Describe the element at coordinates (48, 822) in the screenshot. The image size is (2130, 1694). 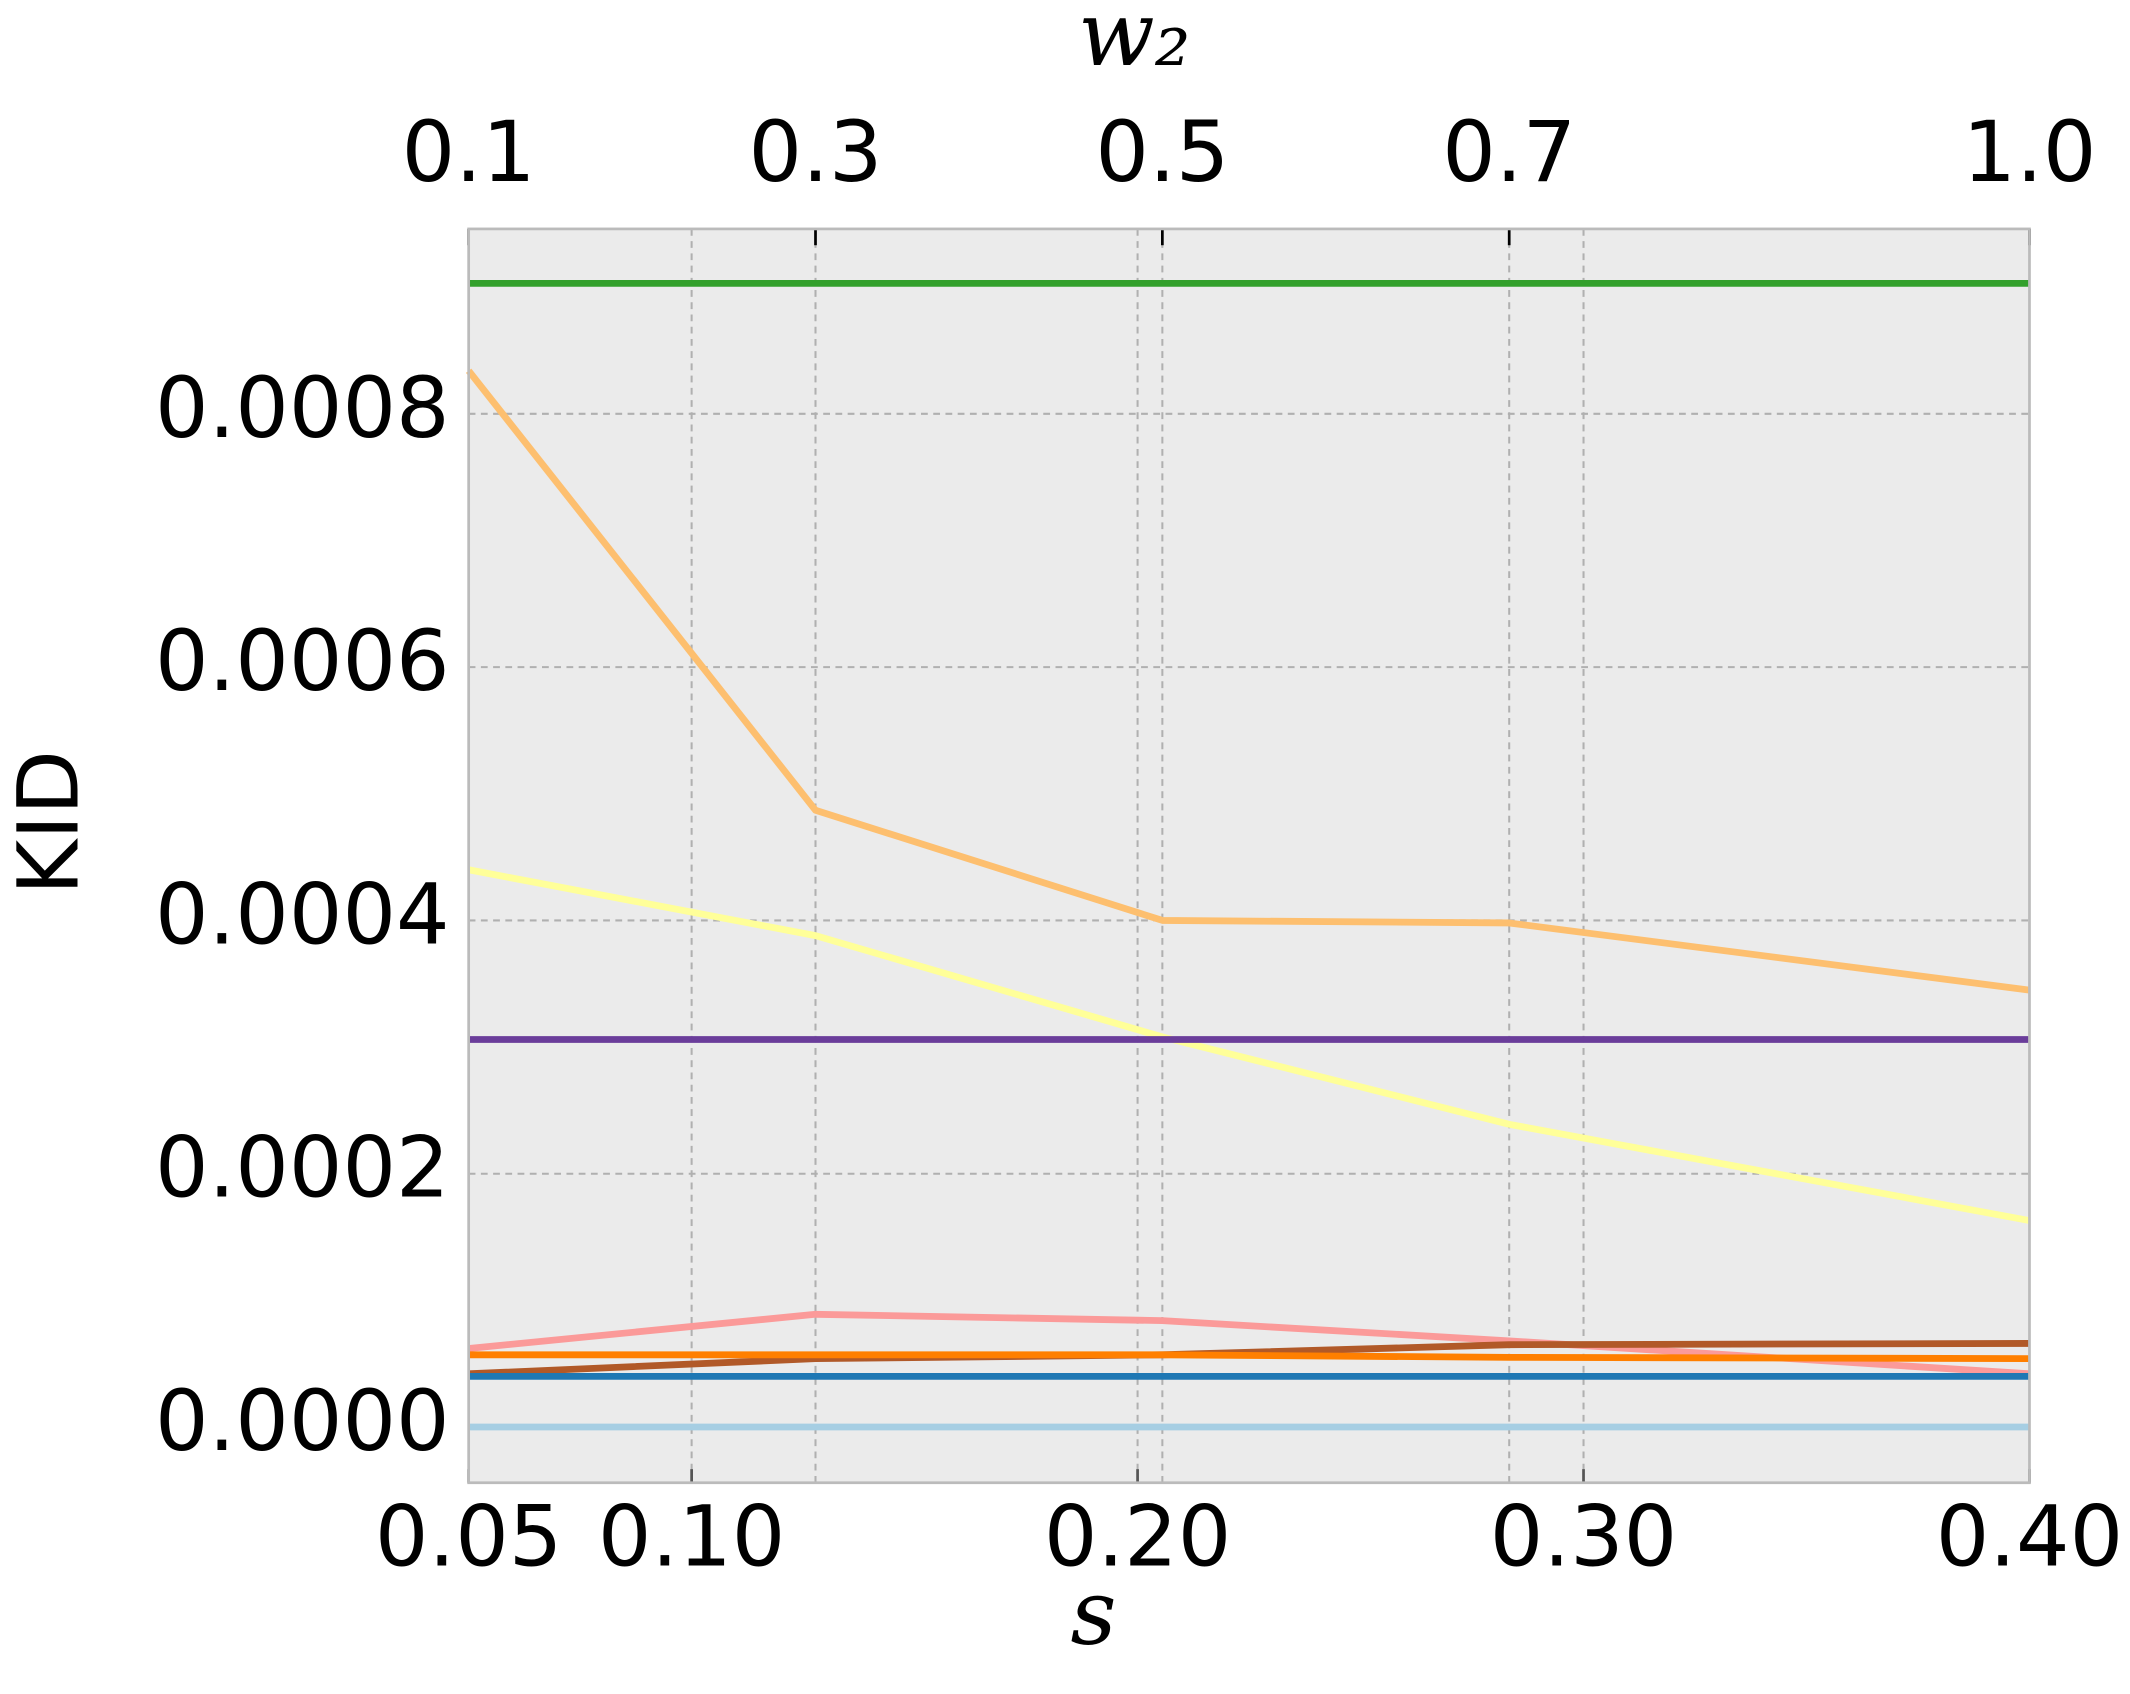
I see `y-axis-label: KID` at that location.